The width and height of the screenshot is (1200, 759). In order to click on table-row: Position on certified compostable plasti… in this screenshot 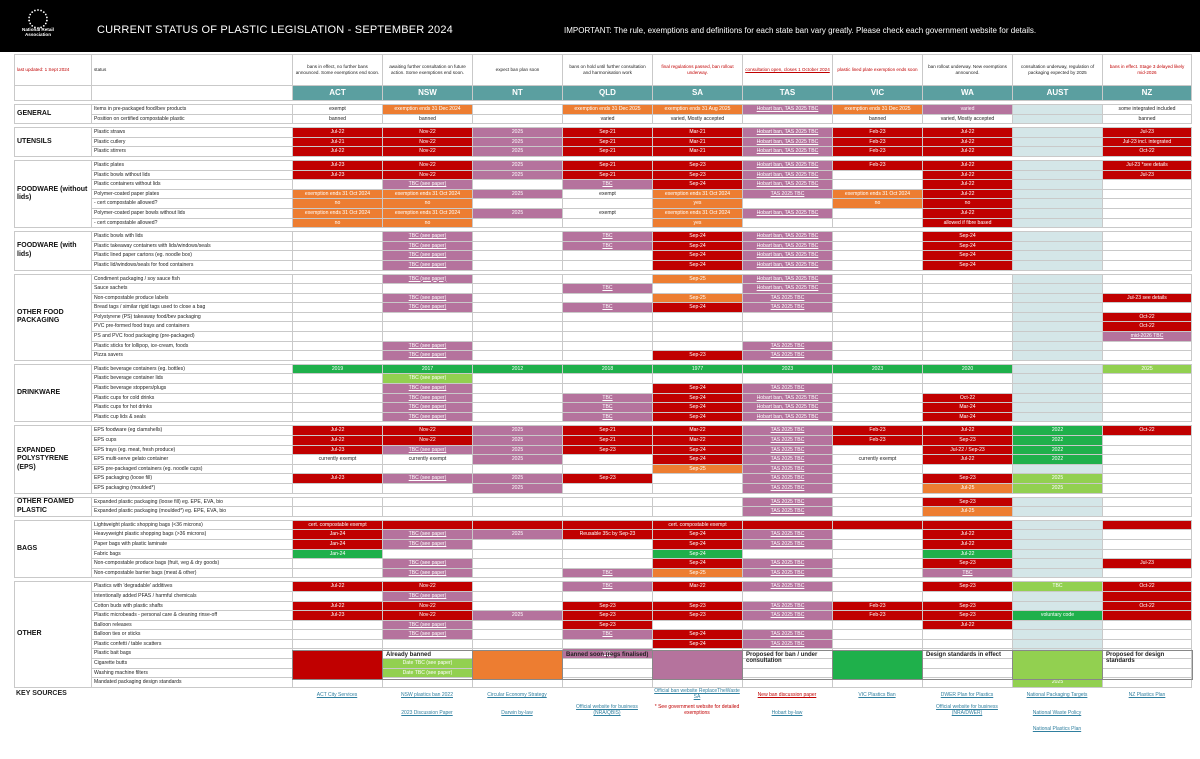, I will do `click(603, 119)`.